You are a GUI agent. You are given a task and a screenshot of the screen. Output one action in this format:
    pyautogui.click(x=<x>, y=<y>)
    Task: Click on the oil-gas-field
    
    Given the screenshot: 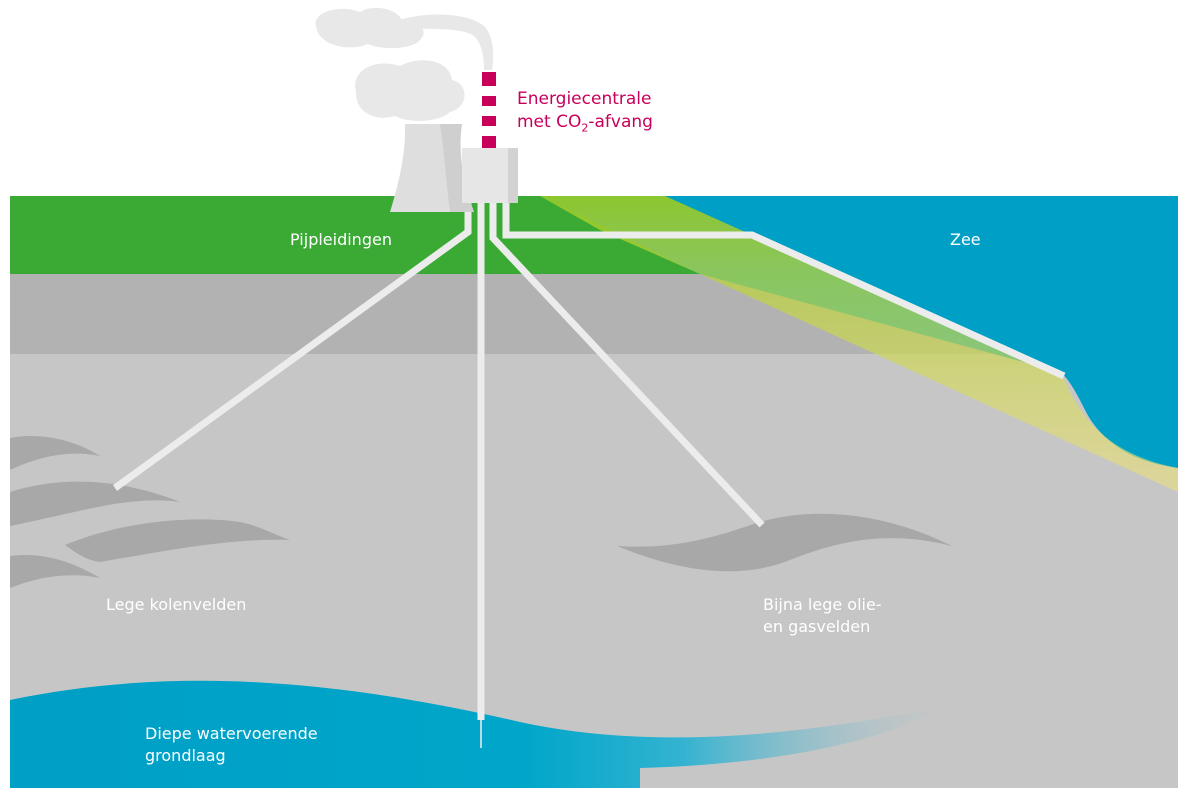 What is the action you would take?
    pyautogui.click(x=784, y=542)
    